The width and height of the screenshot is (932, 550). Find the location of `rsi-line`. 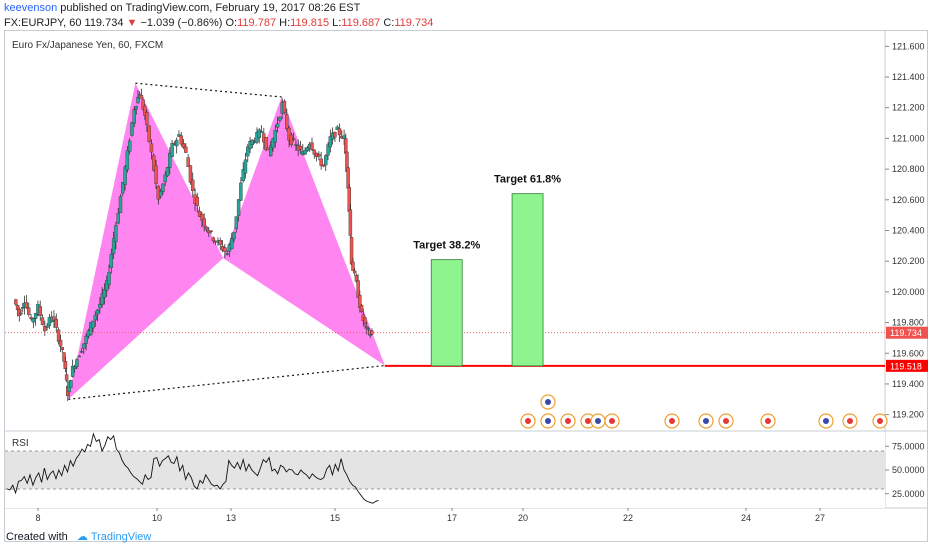

rsi-line is located at coordinates (192, 468).